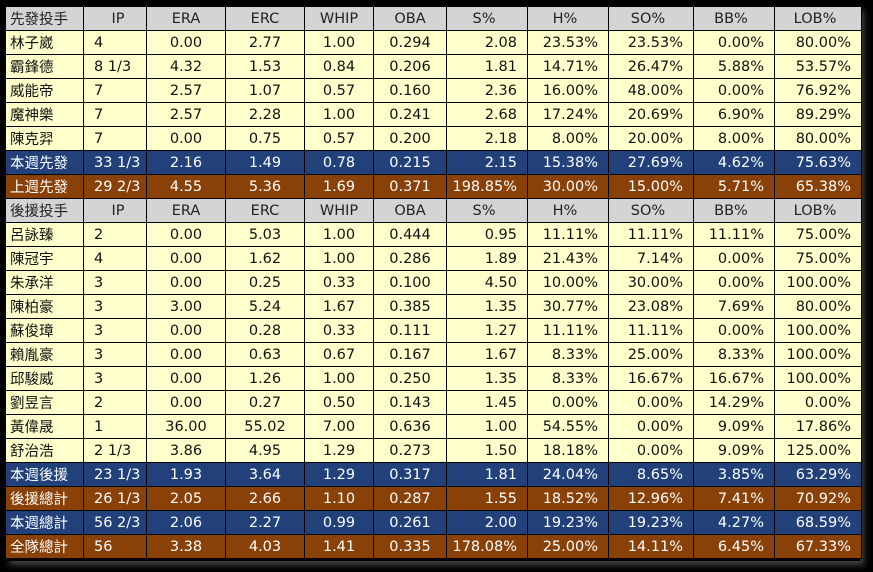 This screenshot has height=572, width=873. What do you see at coordinates (818, 522) in the screenshot?
I see `stat-cell: 68.59%` at bounding box center [818, 522].